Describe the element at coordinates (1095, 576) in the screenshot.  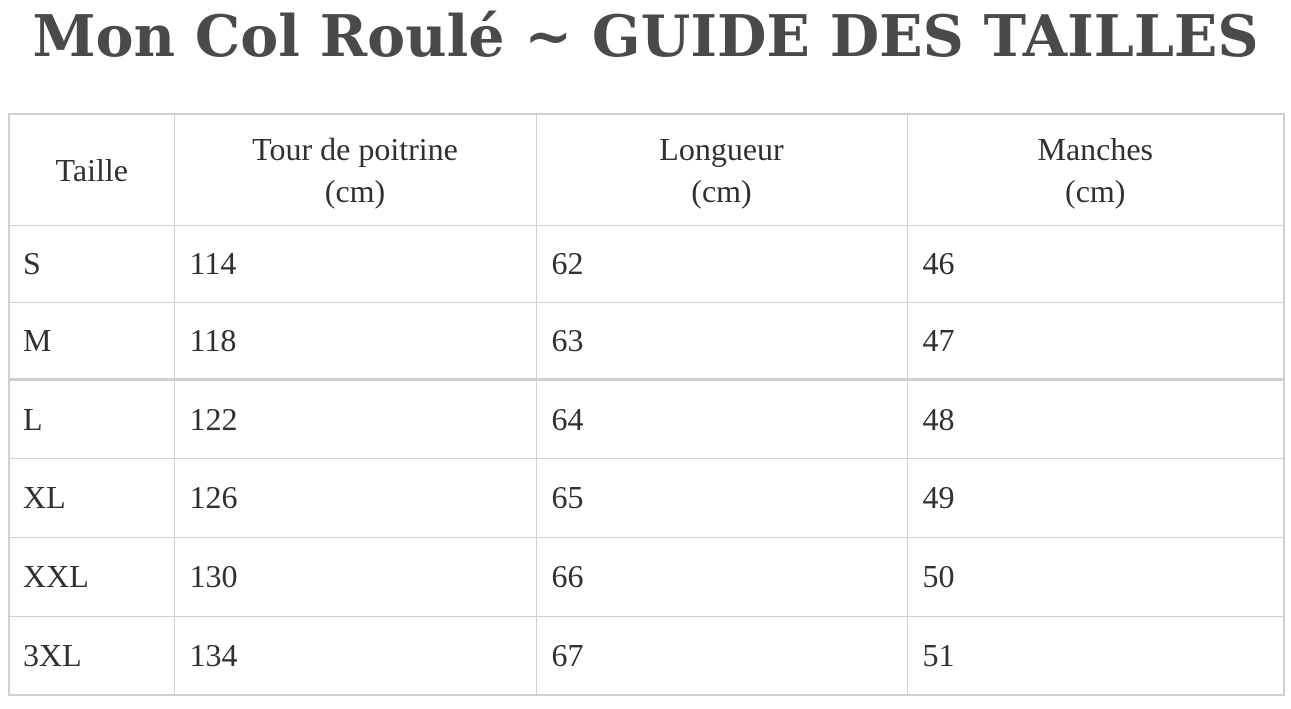
I see `sleeve-cell: 50` at that location.